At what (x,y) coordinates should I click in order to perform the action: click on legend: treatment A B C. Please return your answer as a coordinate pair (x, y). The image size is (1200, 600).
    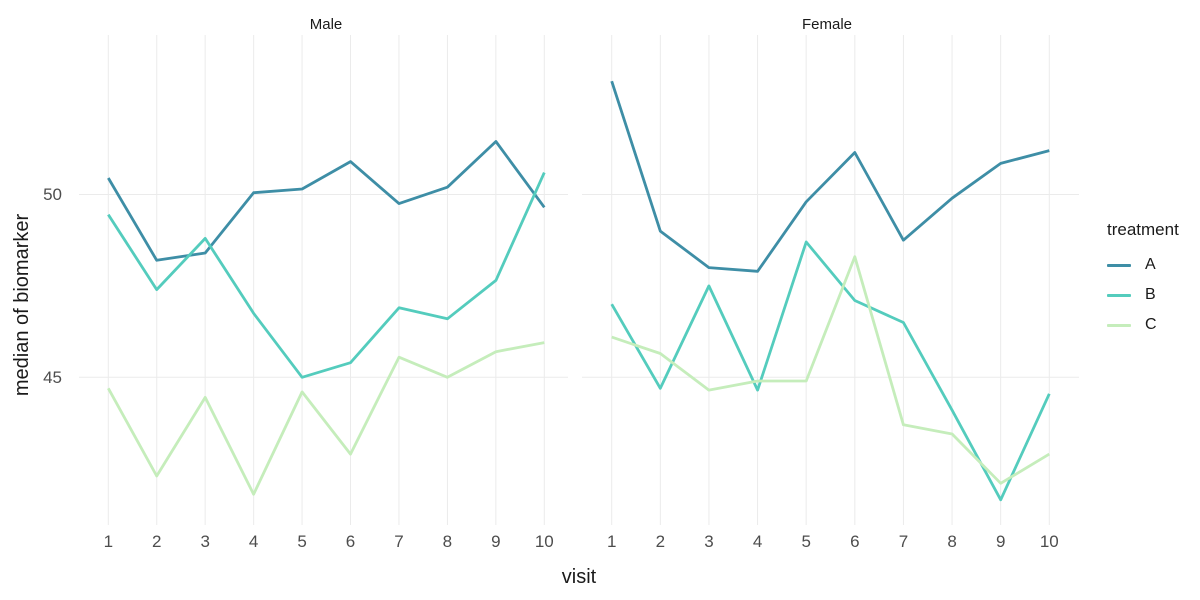
    Looking at the image, I should click on (1153, 280).